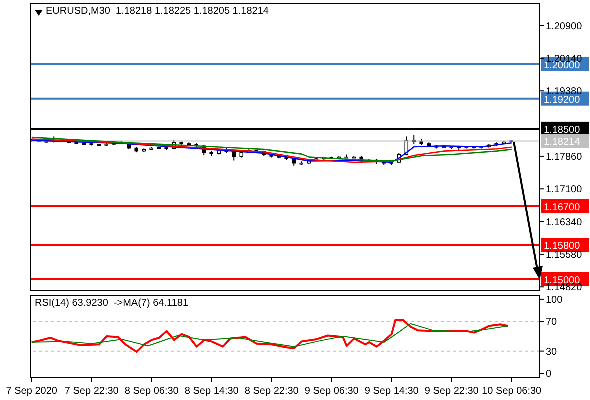 The image size is (590, 400). I want to click on y-tick-label: 1.20900, so click(564, 26).